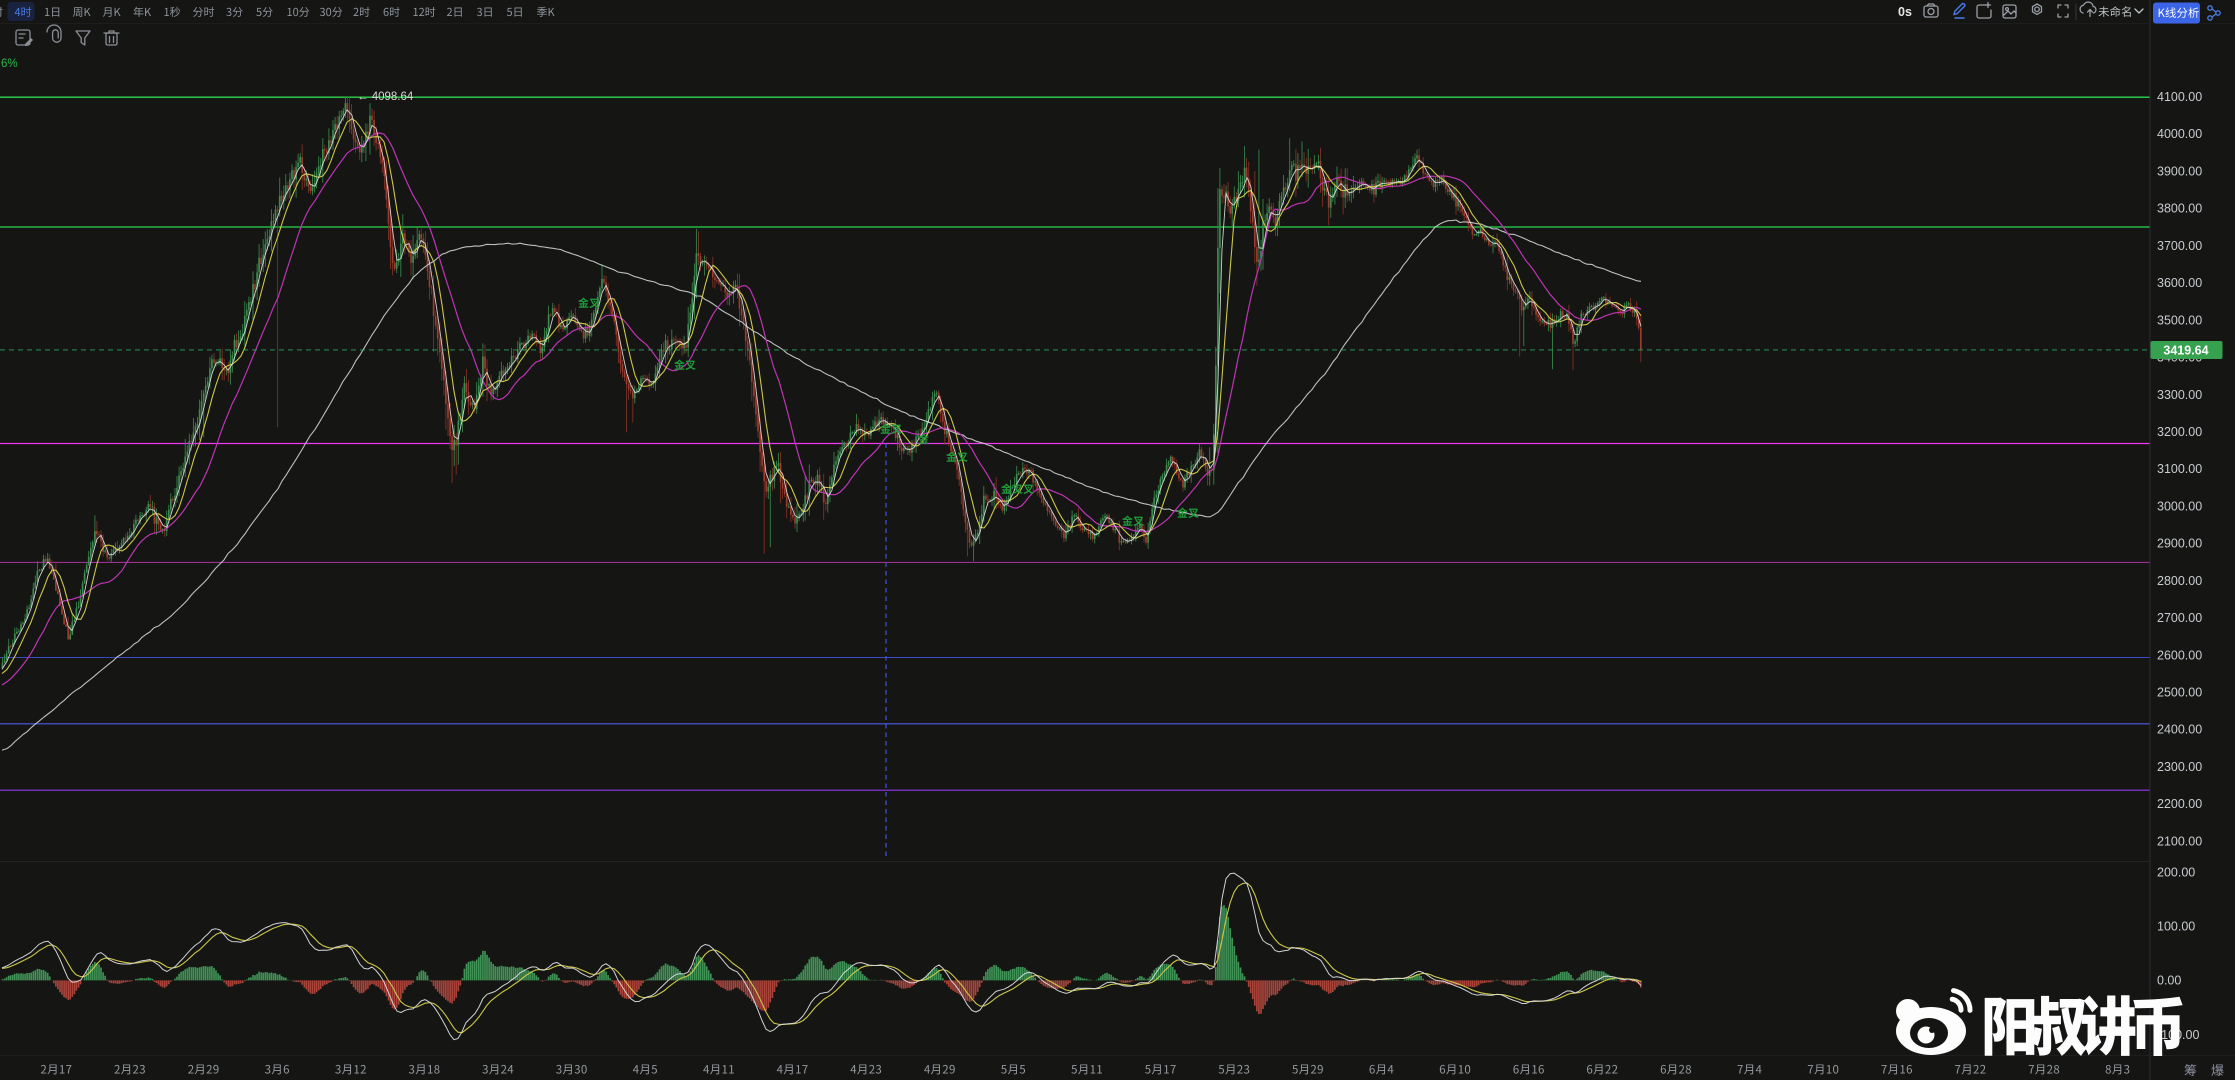  Describe the element at coordinates (2179, 655) in the screenshot. I see `svg-text: 2600.00` at that location.